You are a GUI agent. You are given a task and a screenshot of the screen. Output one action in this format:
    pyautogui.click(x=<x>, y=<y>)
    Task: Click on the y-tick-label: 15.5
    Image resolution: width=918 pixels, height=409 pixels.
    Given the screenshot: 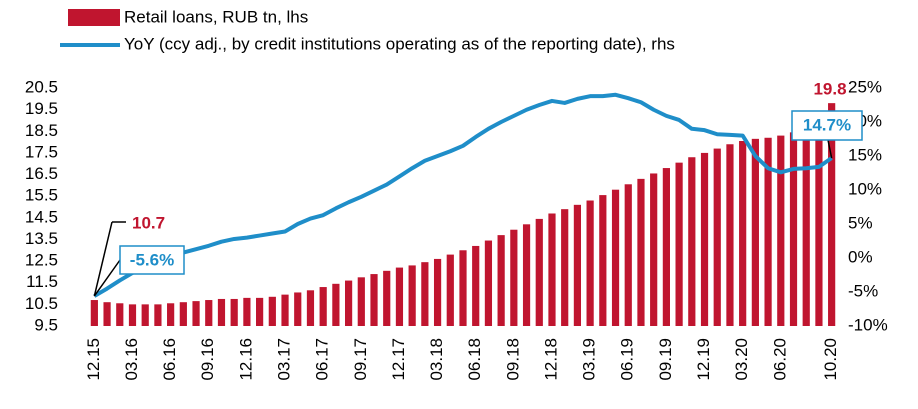 What is the action you would take?
    pyautogui.click(x=41, y=195)
    